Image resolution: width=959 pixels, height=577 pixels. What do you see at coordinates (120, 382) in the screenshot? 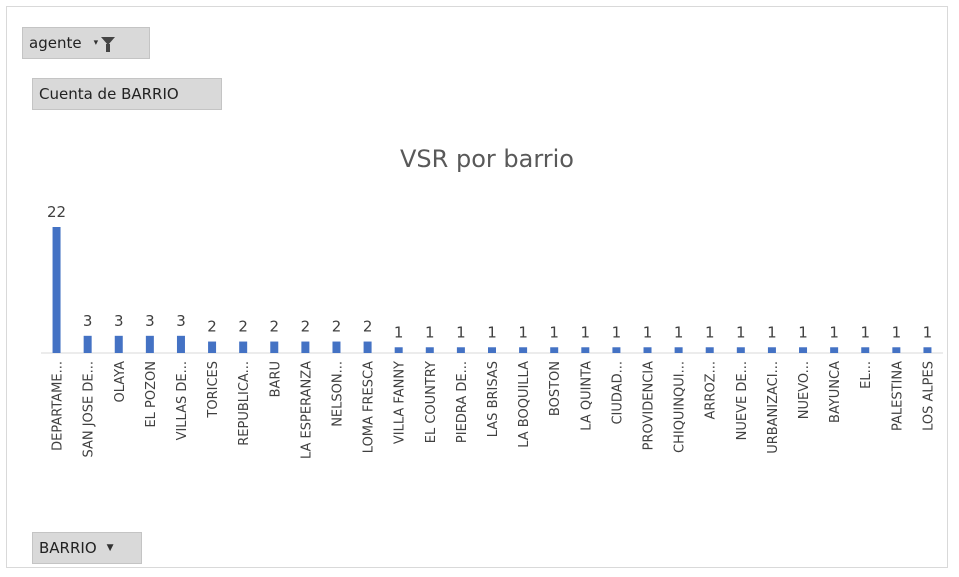
I see `category-label-2: OLAYA` at bounding box center [120, 382].